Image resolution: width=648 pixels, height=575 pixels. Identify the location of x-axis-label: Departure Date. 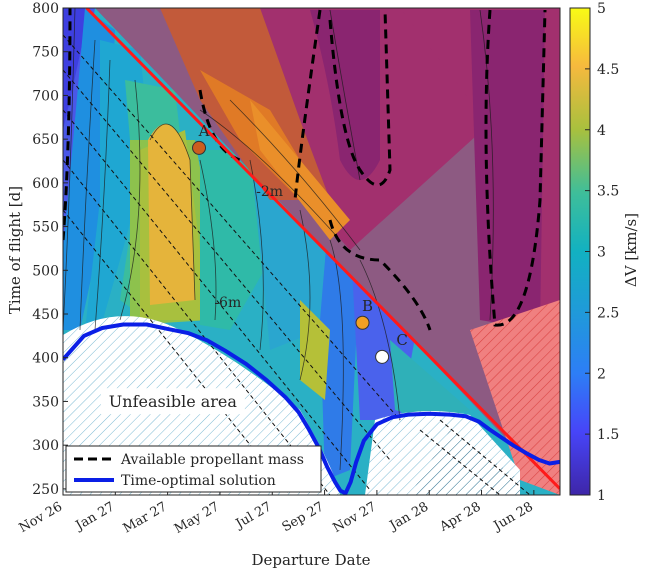
(311, 560).